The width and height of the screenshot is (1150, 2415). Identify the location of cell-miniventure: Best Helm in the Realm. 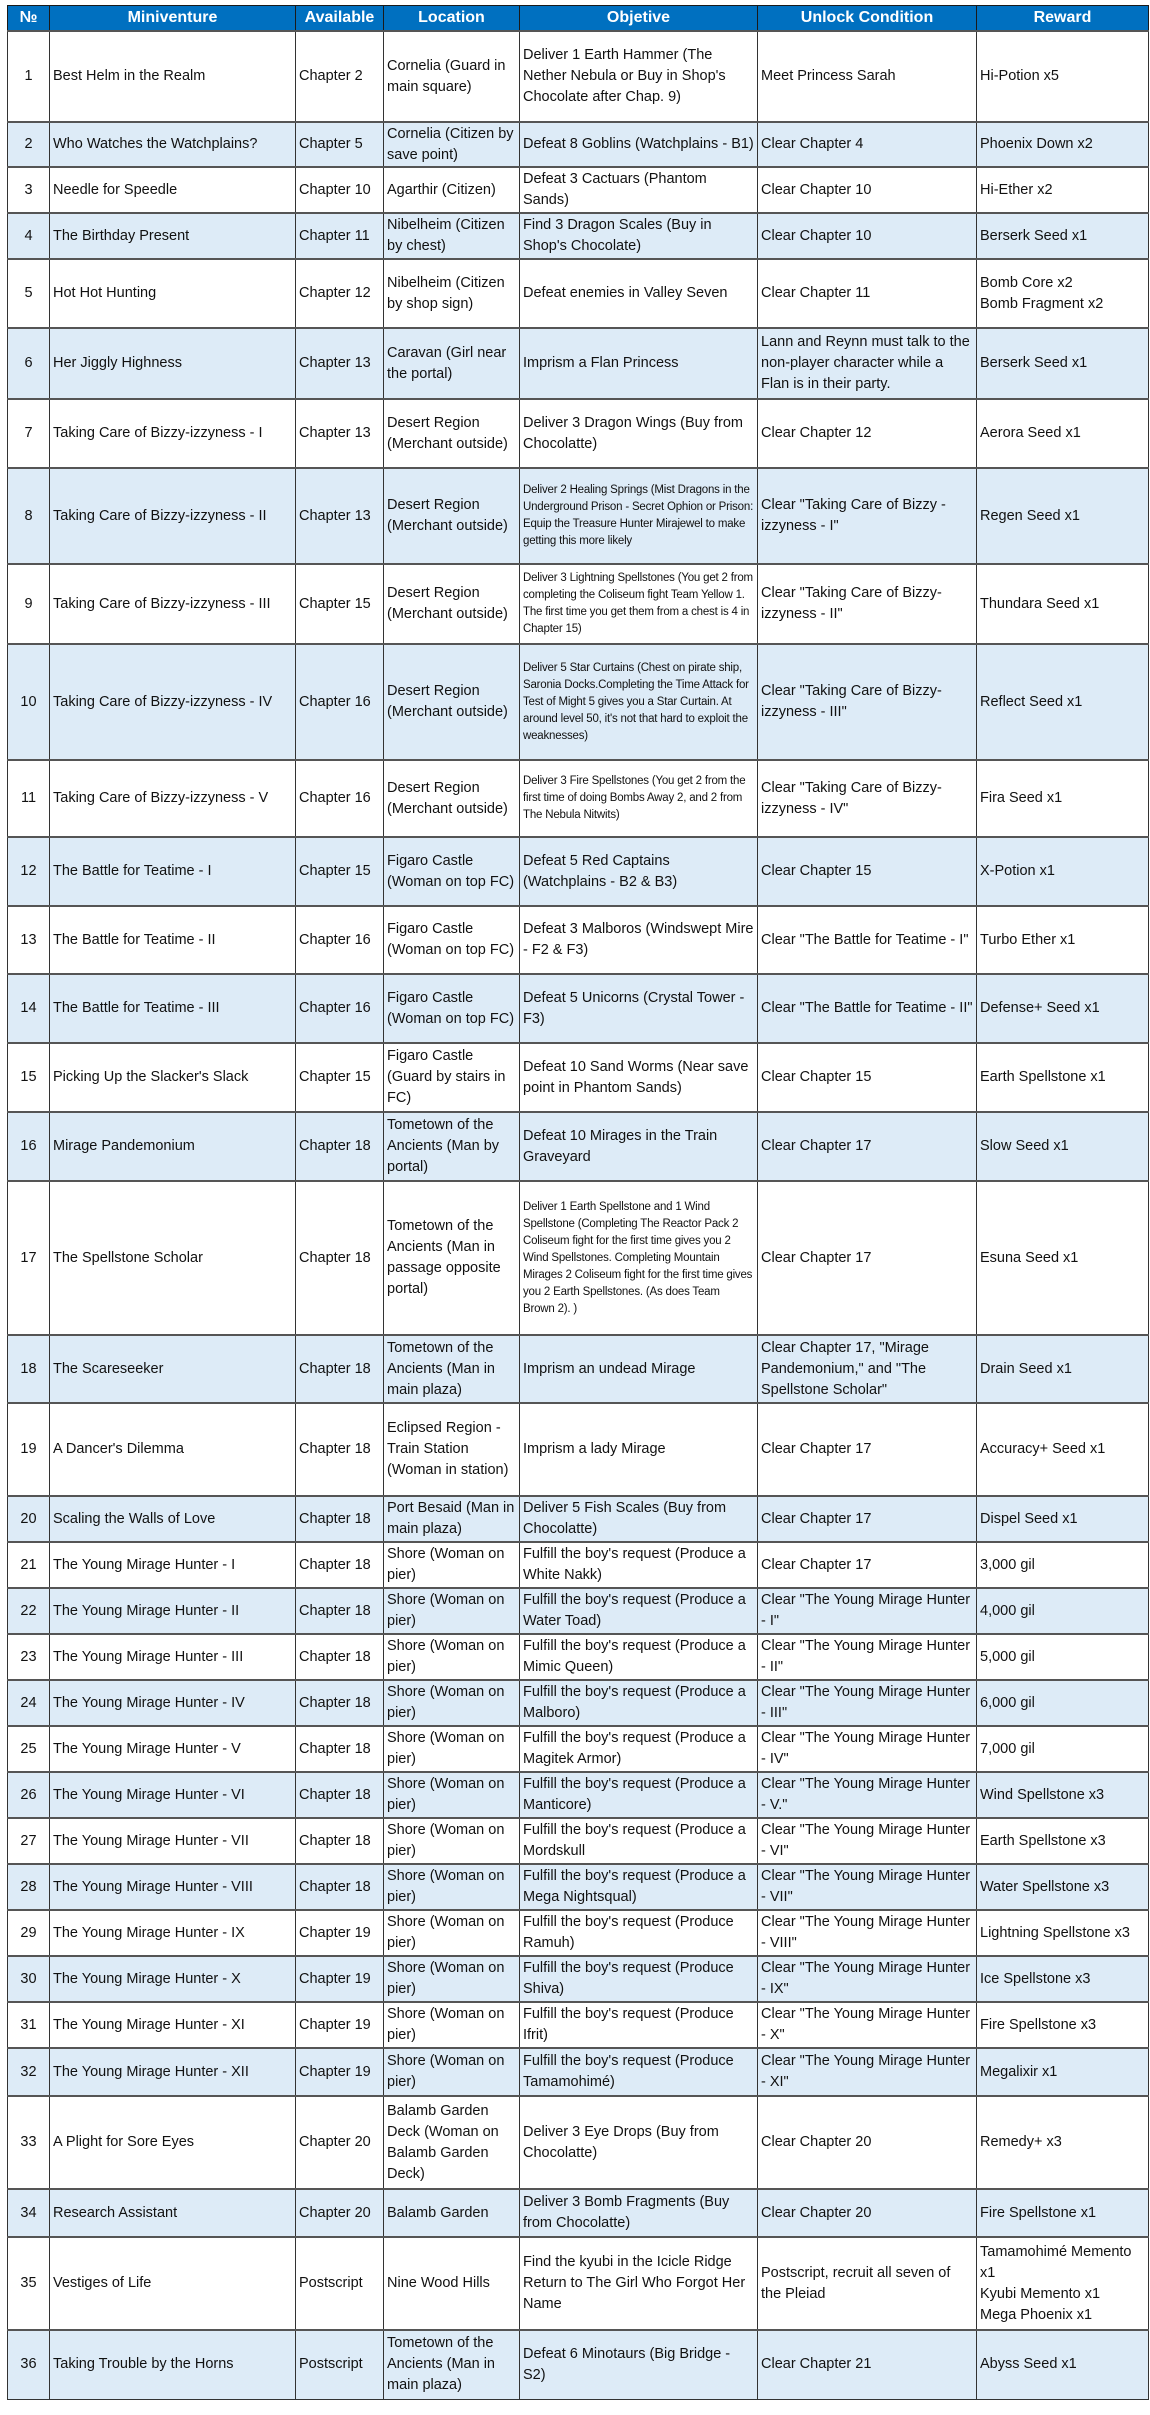
(172, 76).